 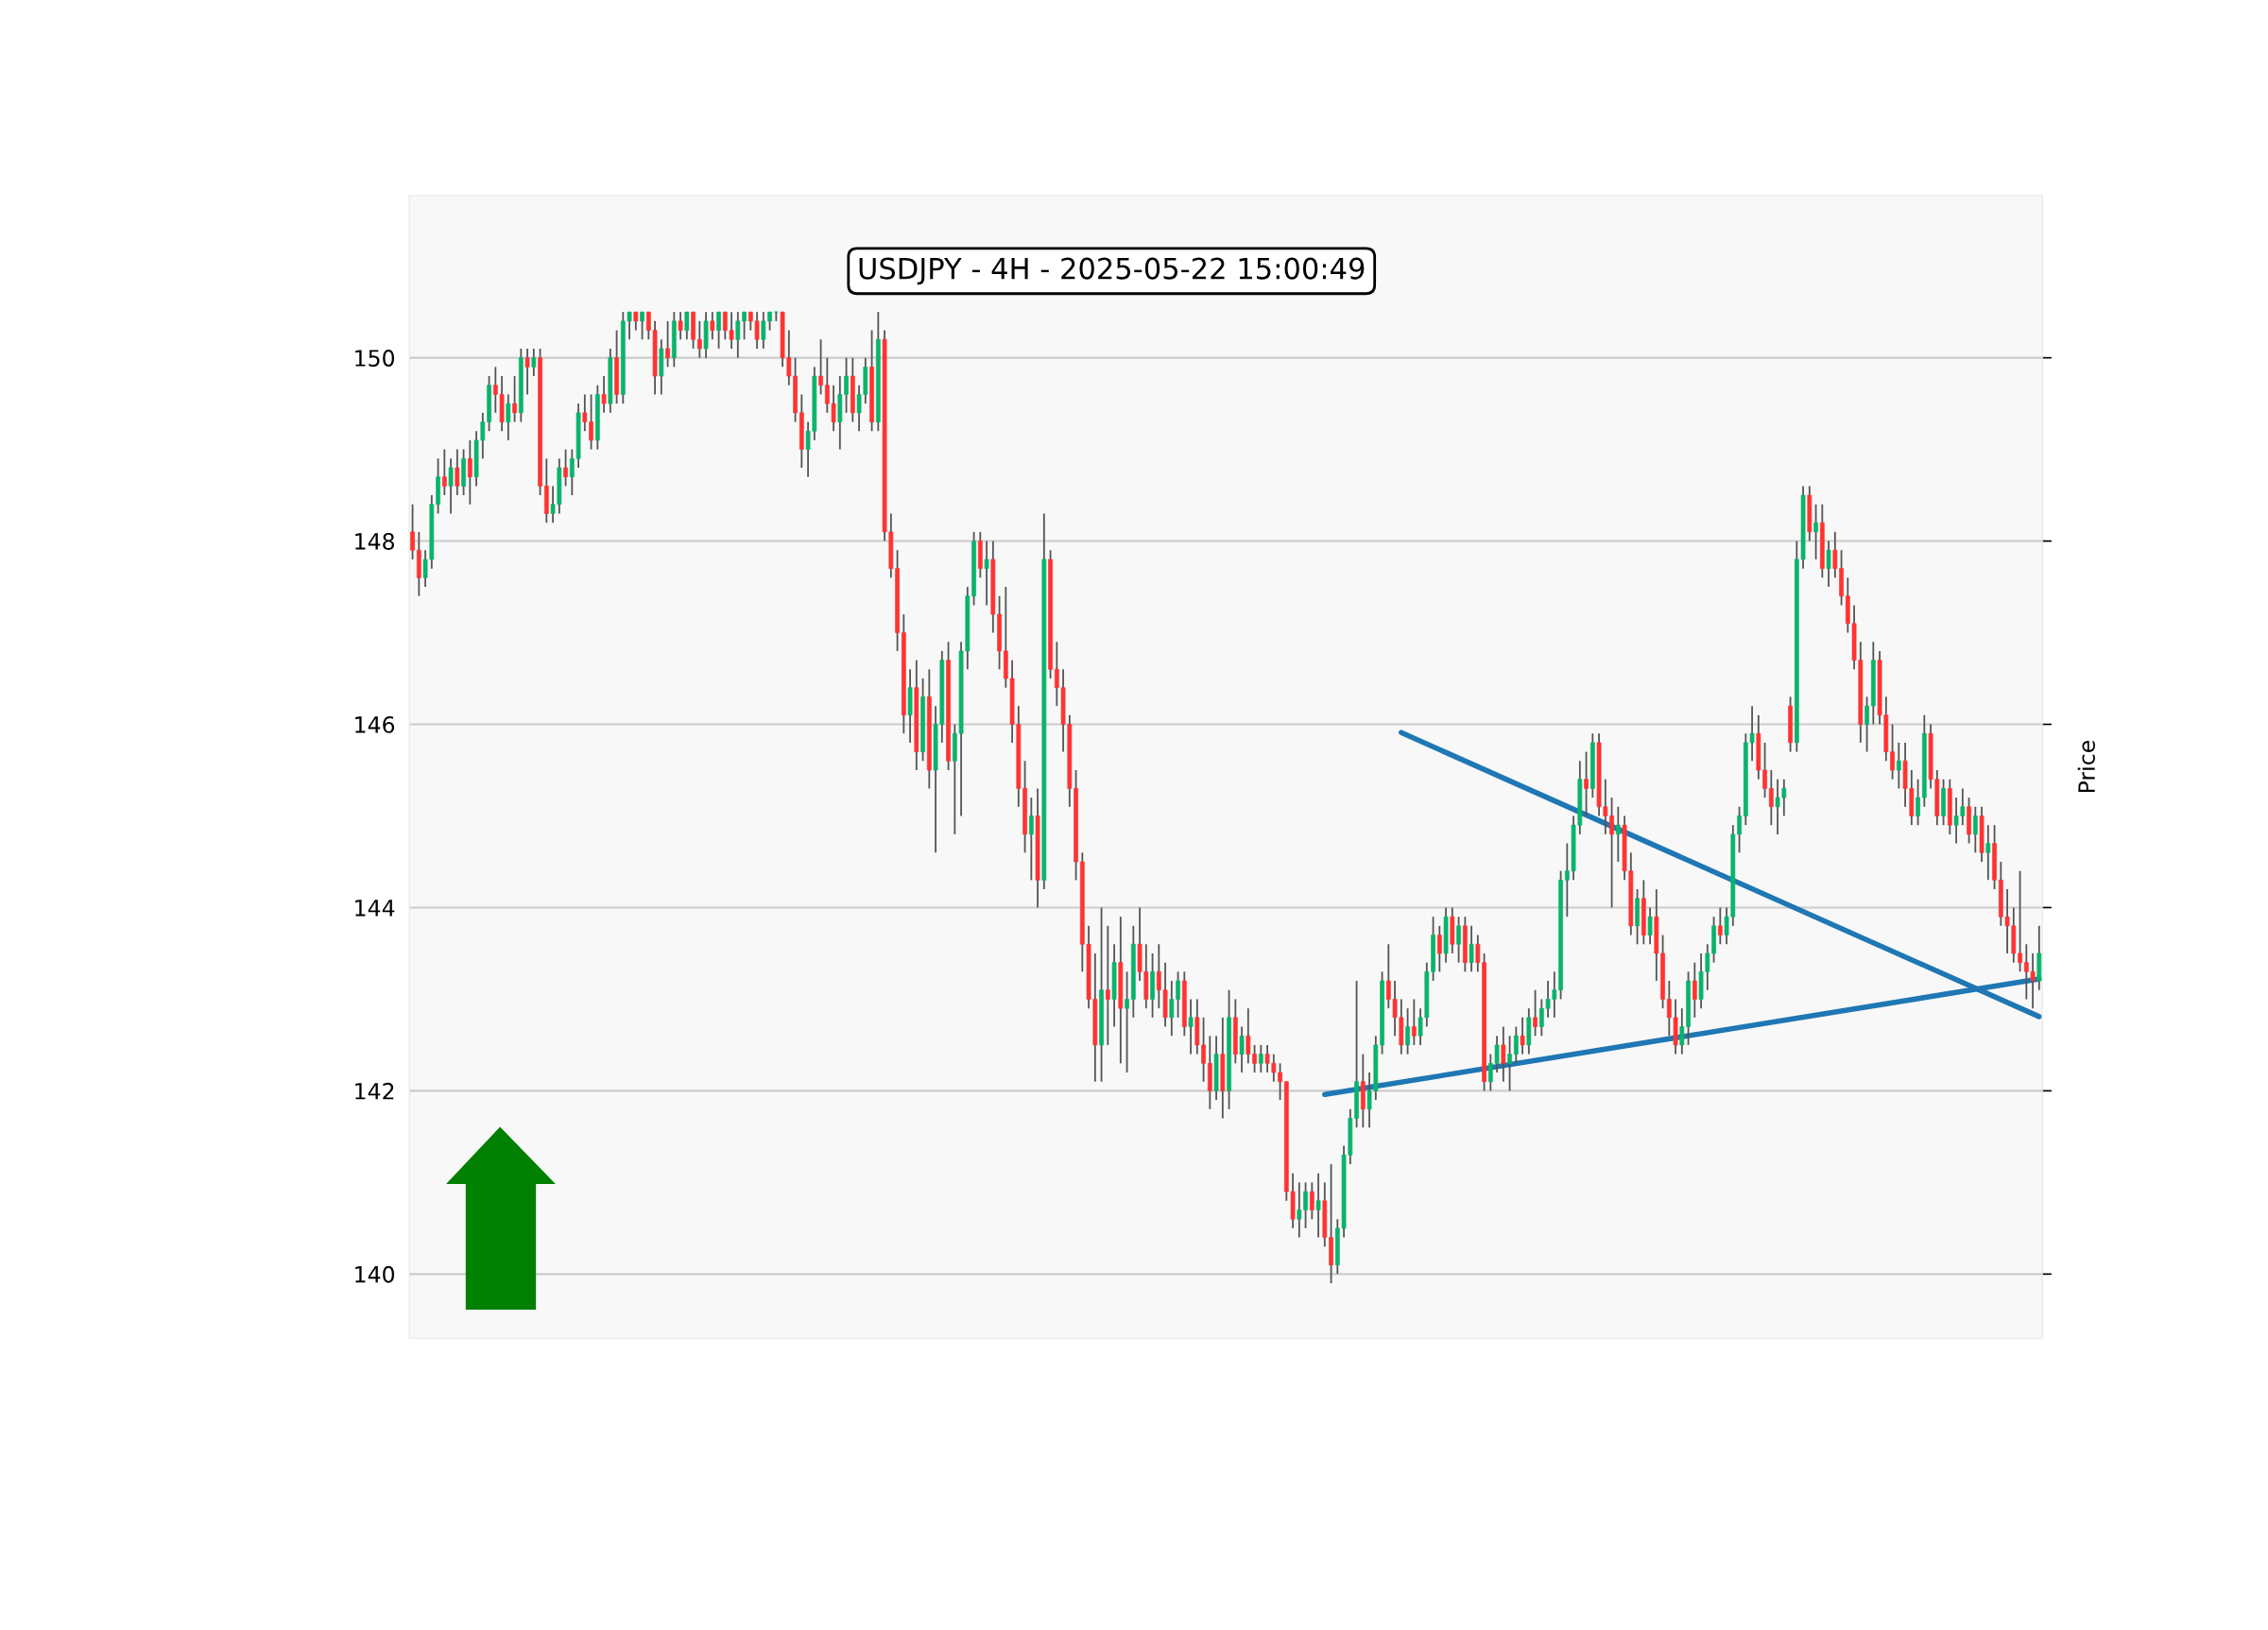 I want to click on y-tick-label: 140, so click(x=375, y=1274).